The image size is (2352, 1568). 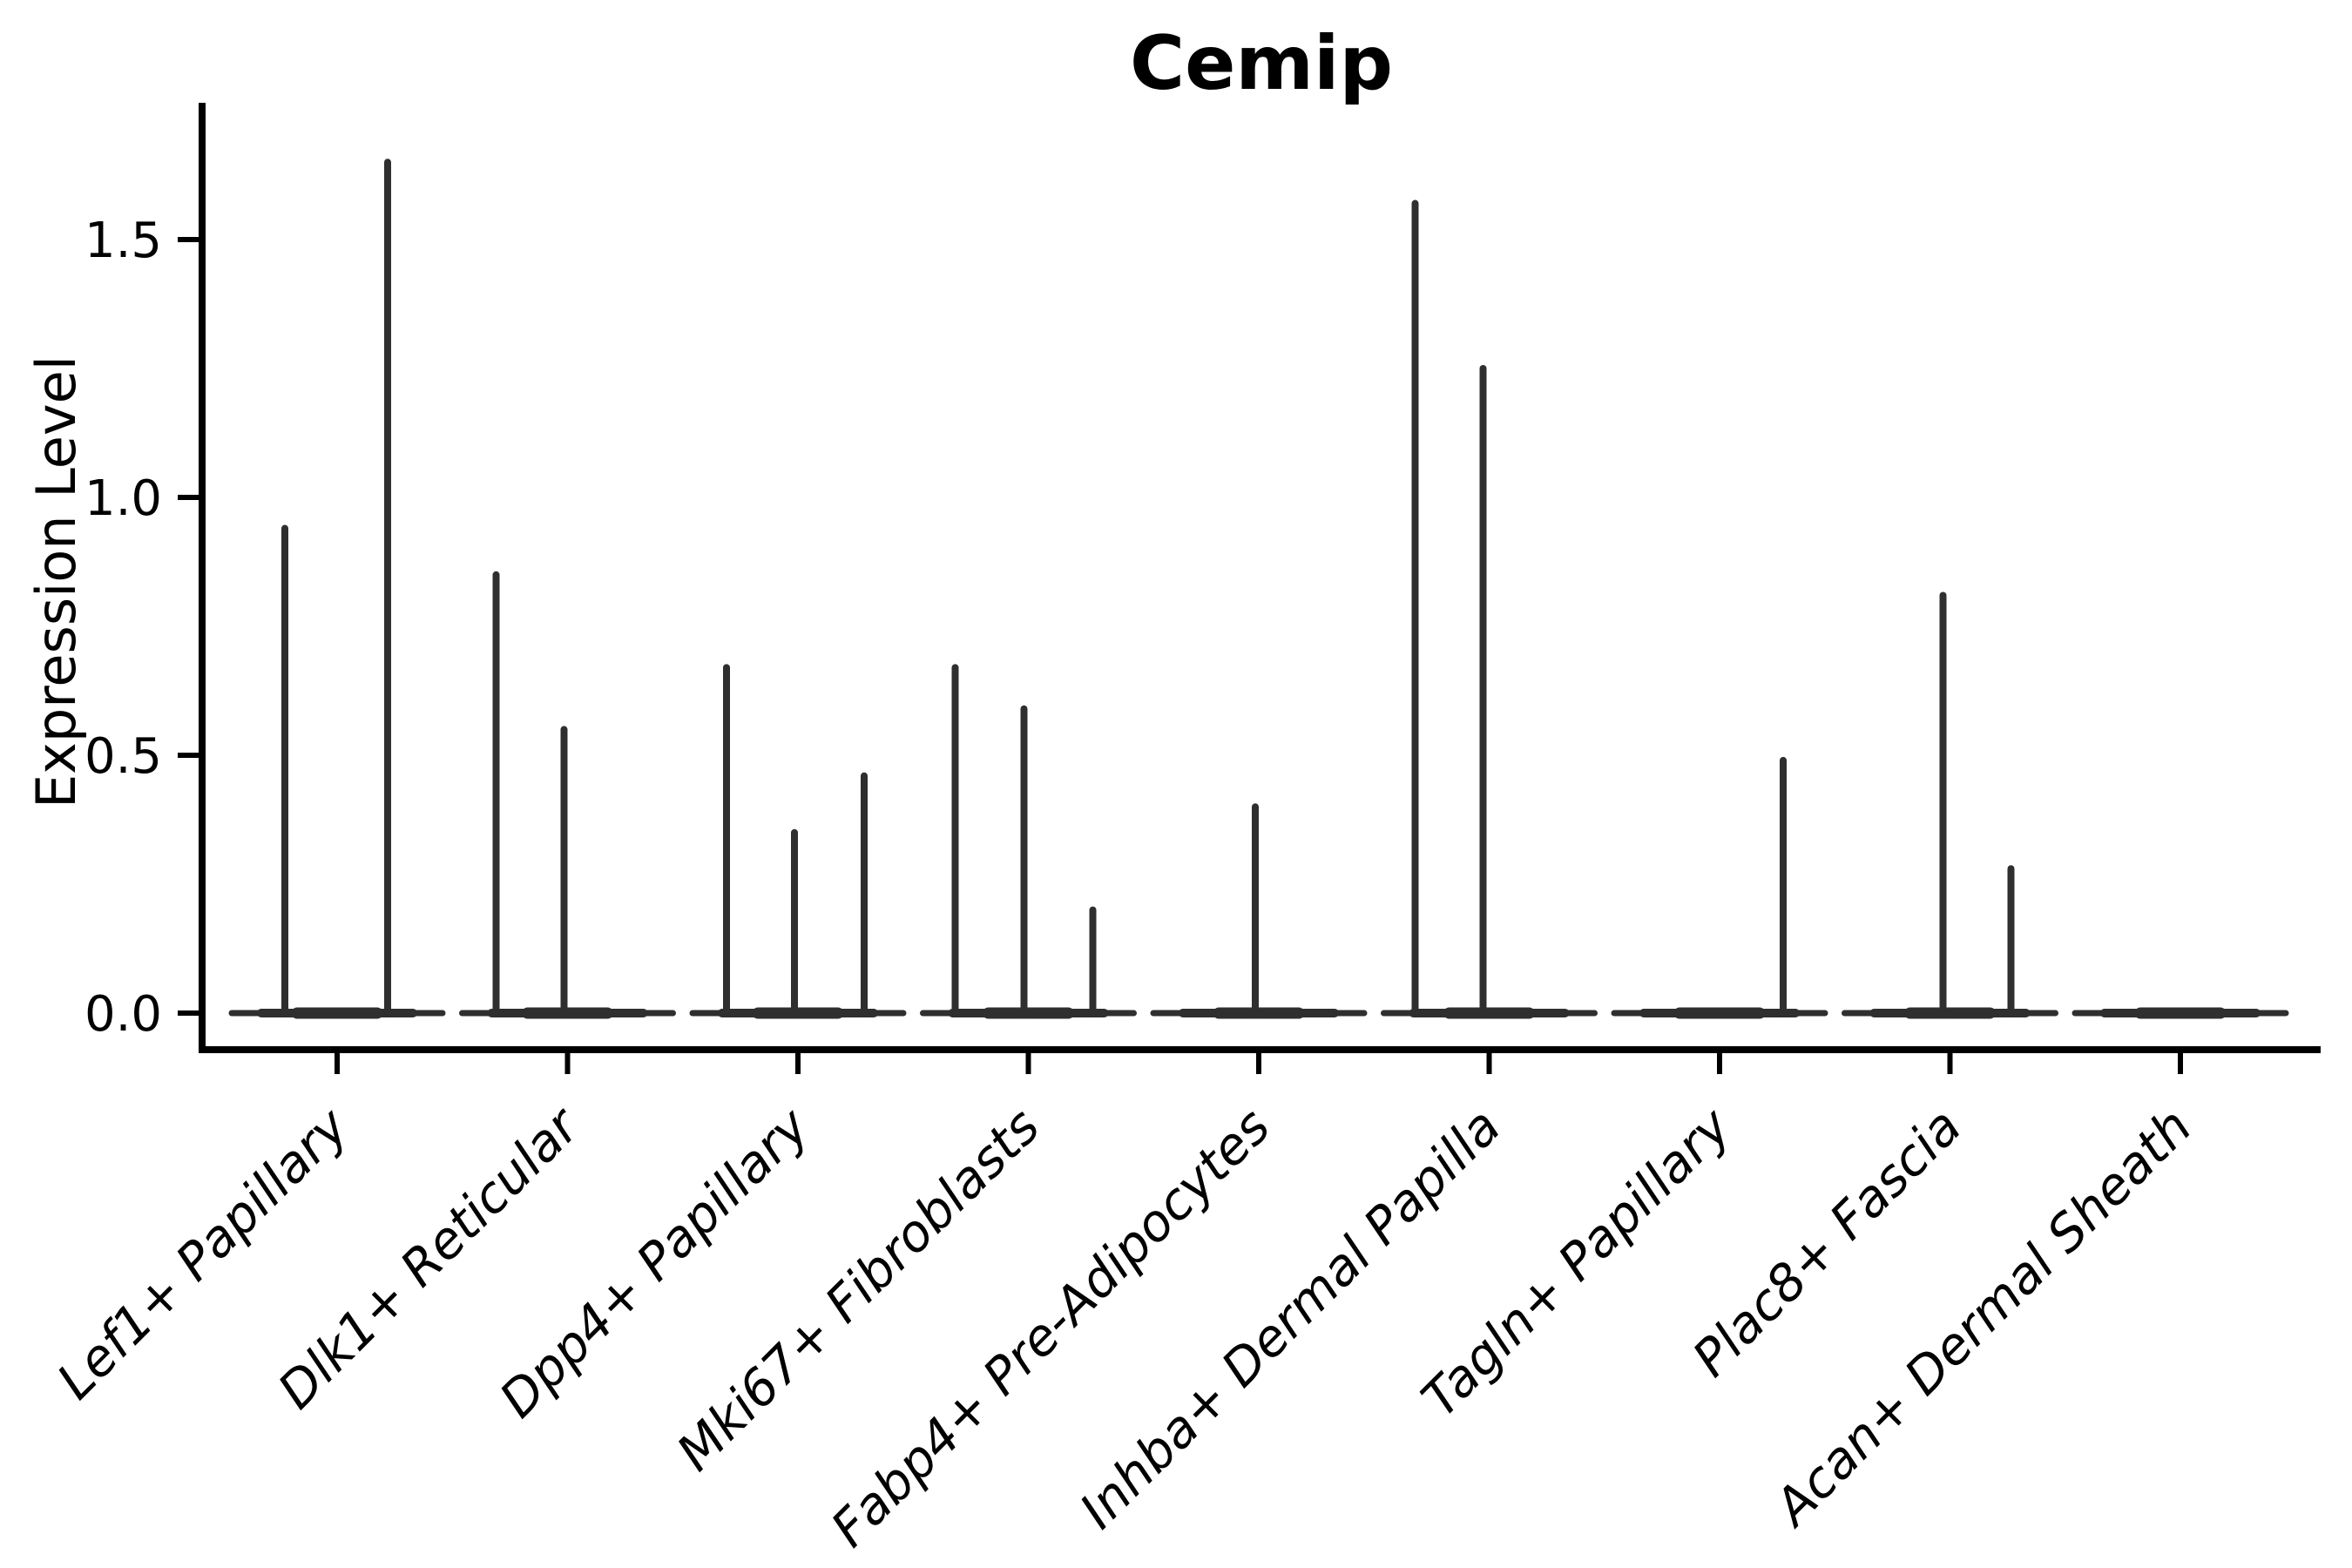 What do you see at coordinates (1050, 1327) in the screenshot?
I see `x-tick-label: Fabp4+ Pre-Adipocytes` at bounding box center [1050, 1327].